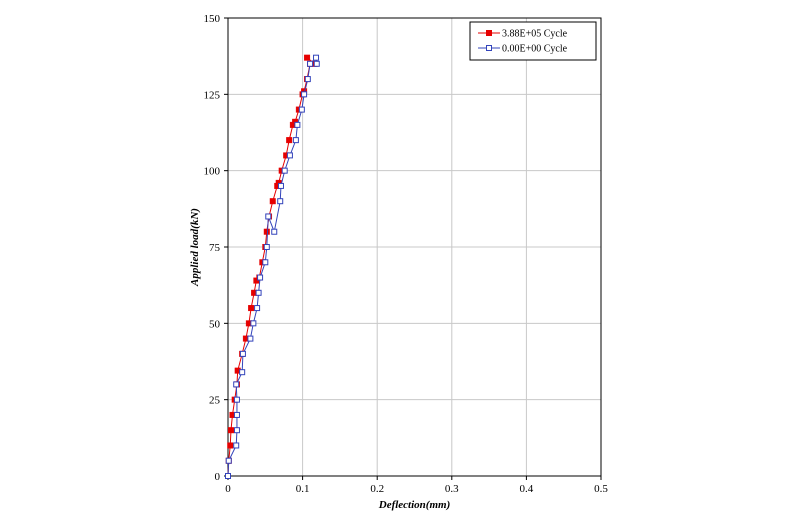 The width and height of the screenshot is (800, 522). What do you see at coordinates (377, 489) in the screenshot?
I see `x-tick-label-2: 0.2` at bounding box center [377, 489].